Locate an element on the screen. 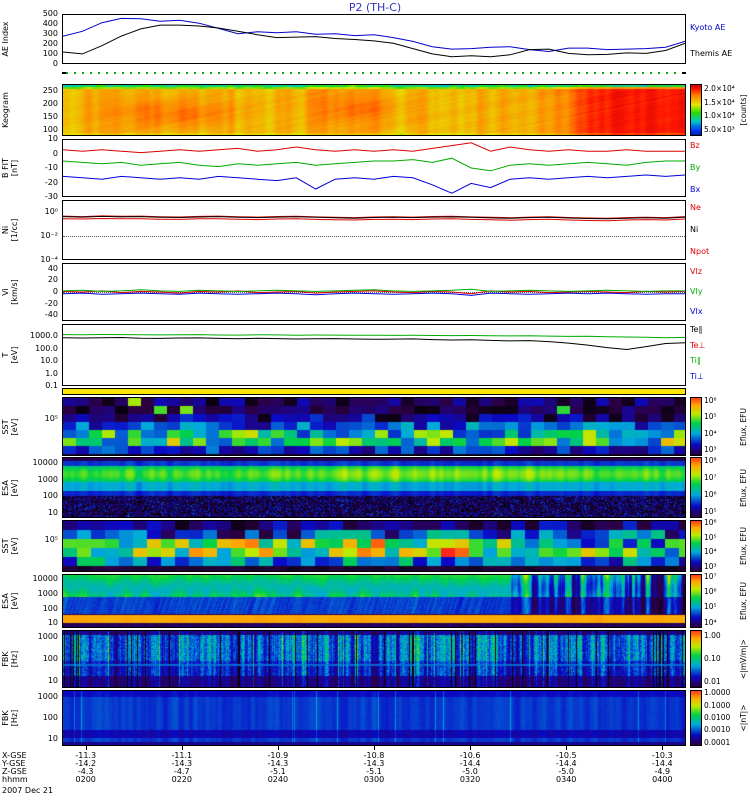  colorbar-gradient-sst_e is located at coordinates (696, 426).